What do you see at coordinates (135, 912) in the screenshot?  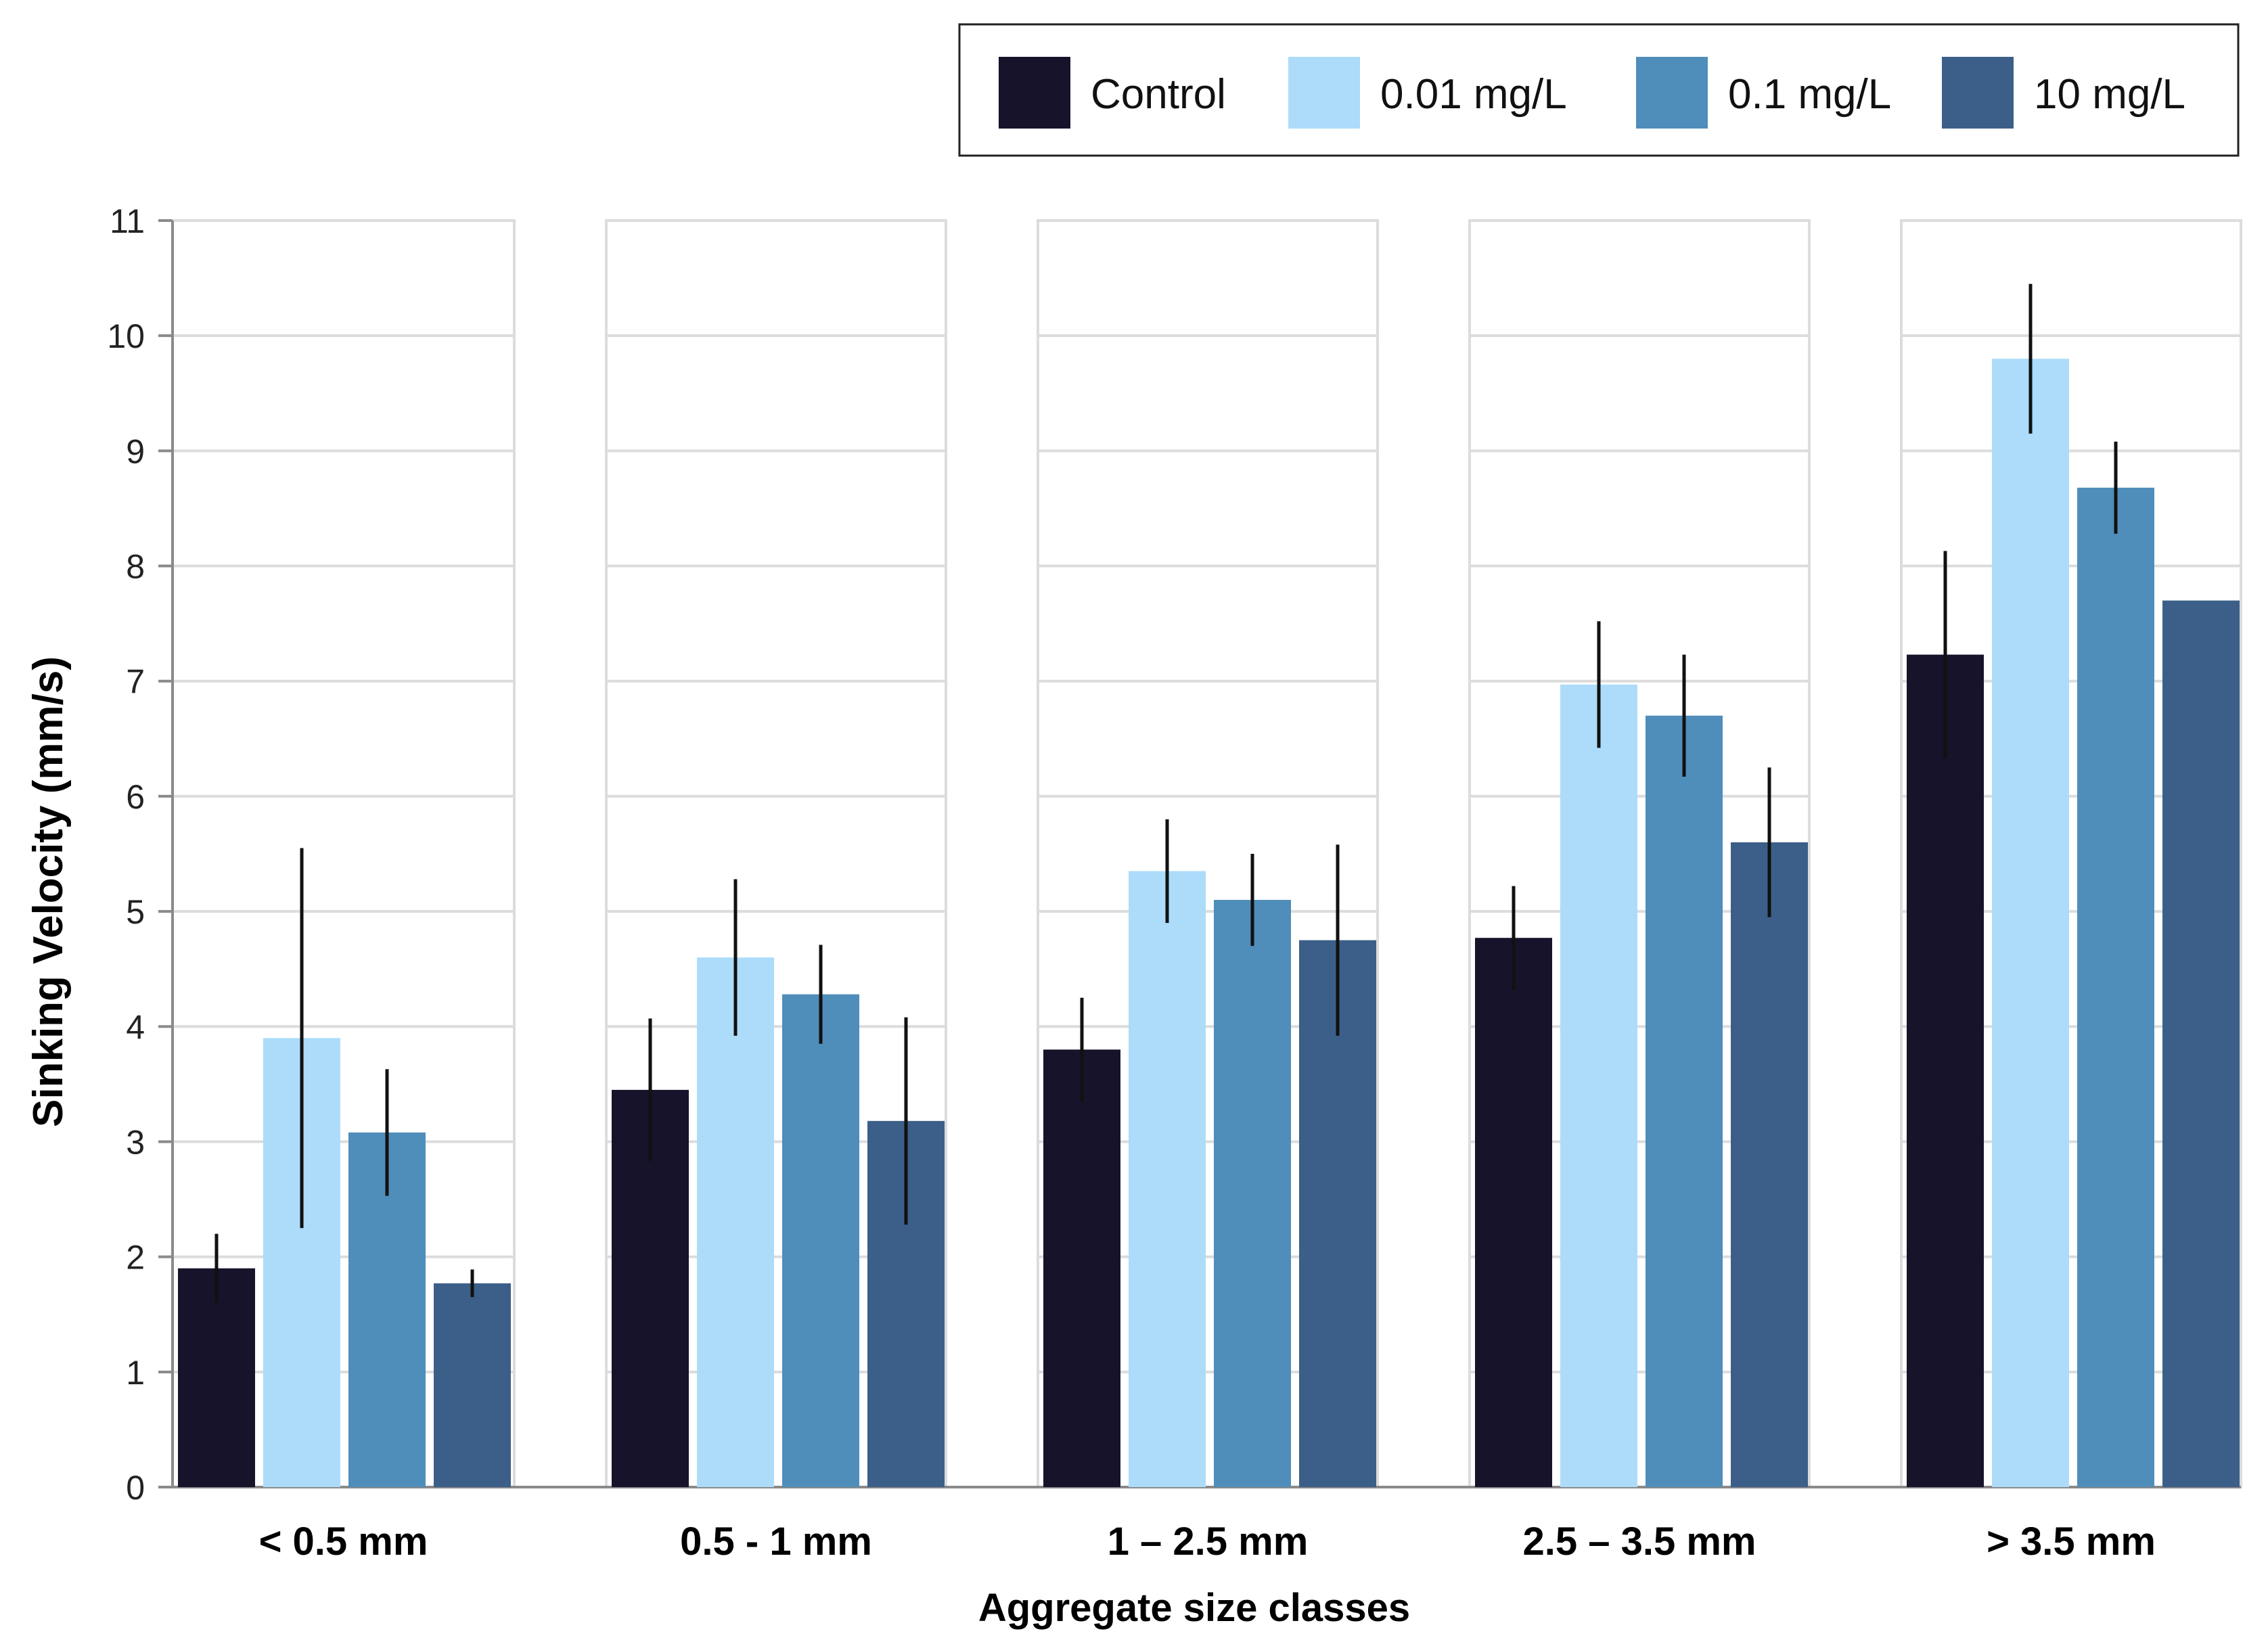 I see `y-tick-label: 5` at bounding box center [135, 912].